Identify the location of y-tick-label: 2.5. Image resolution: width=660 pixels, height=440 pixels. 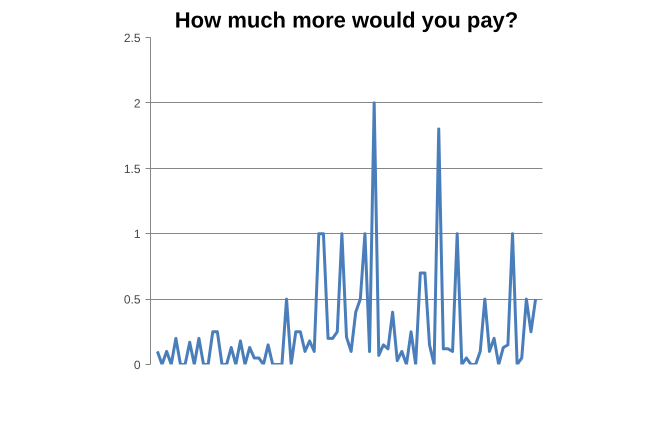
(132, 38).